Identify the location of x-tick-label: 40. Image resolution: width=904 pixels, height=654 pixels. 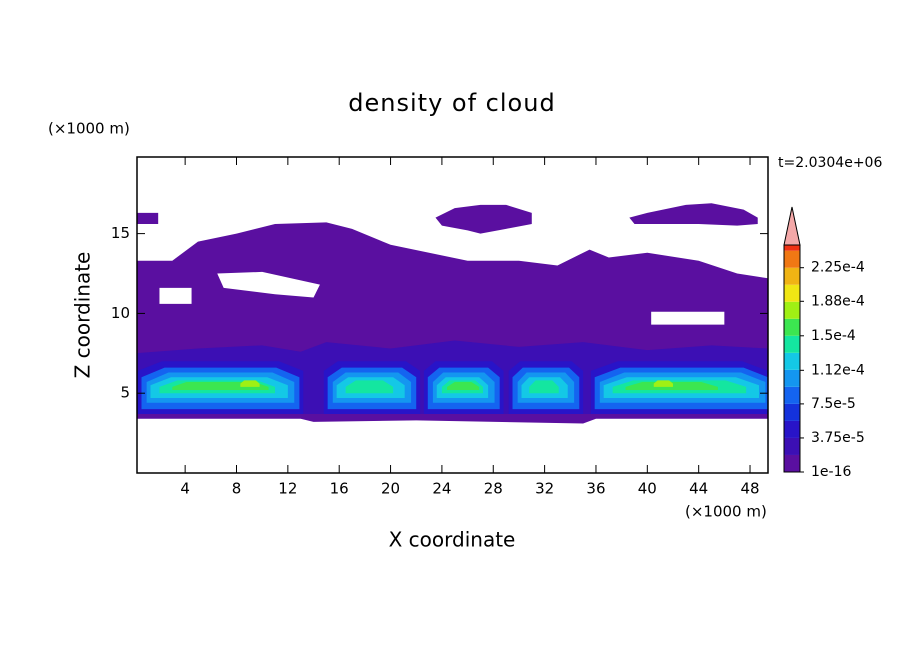
(647, 489).